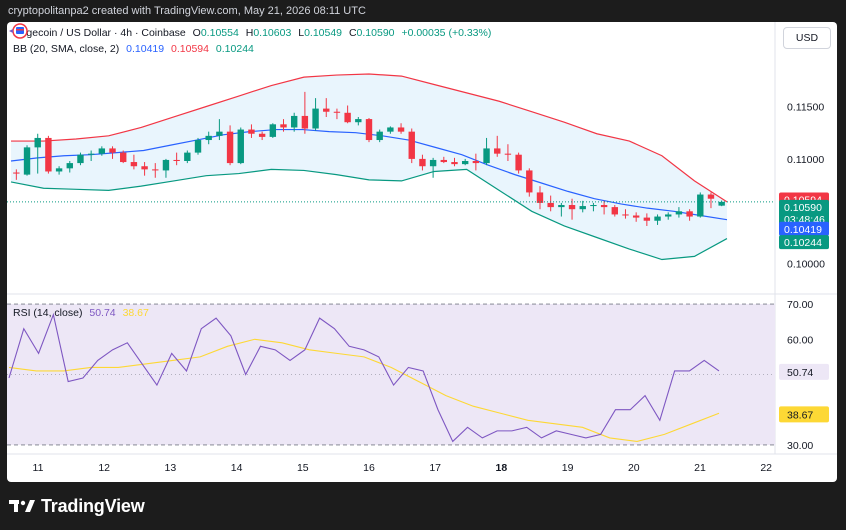 The width and height of the screenshot is (846, 530). I want to click on rsi-tag-bg, so click(804, 371).